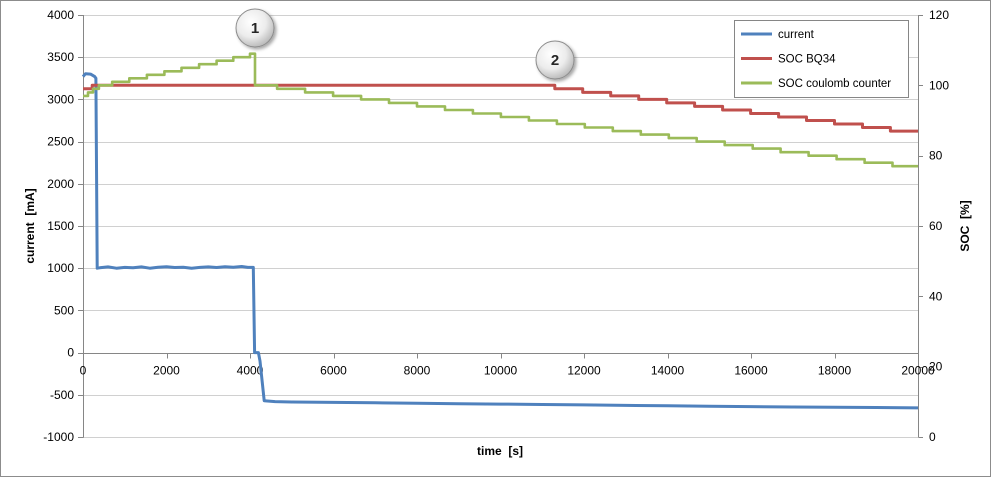  Describe the element at coordinates (936, 226) in the screenshot. I see `right-axis-tick-label: 60` at that location.